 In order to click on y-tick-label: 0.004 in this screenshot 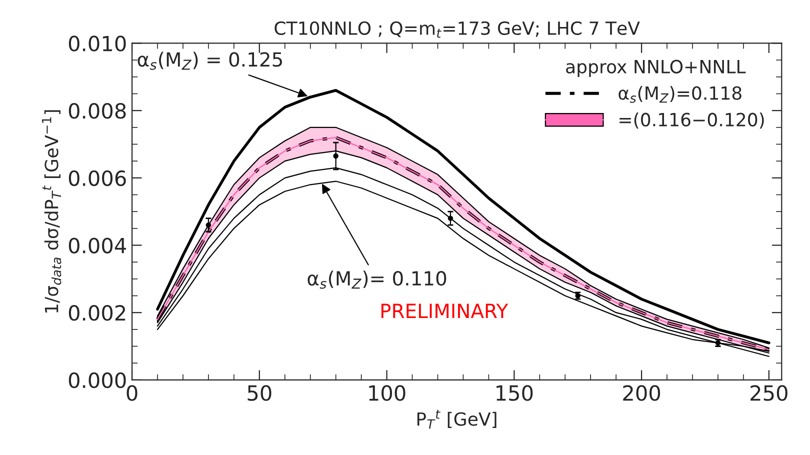, I will do `click(97, 246)`.